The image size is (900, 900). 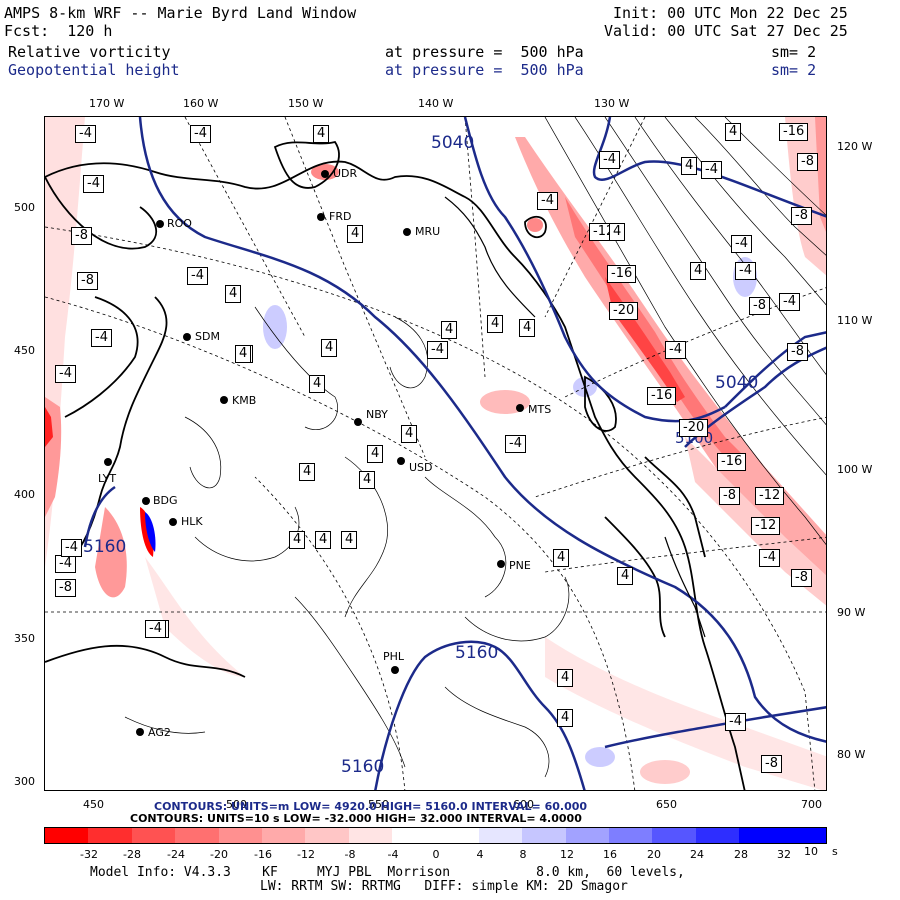 I want to click on y-tick-label: 300, so click(x=24, y=781).